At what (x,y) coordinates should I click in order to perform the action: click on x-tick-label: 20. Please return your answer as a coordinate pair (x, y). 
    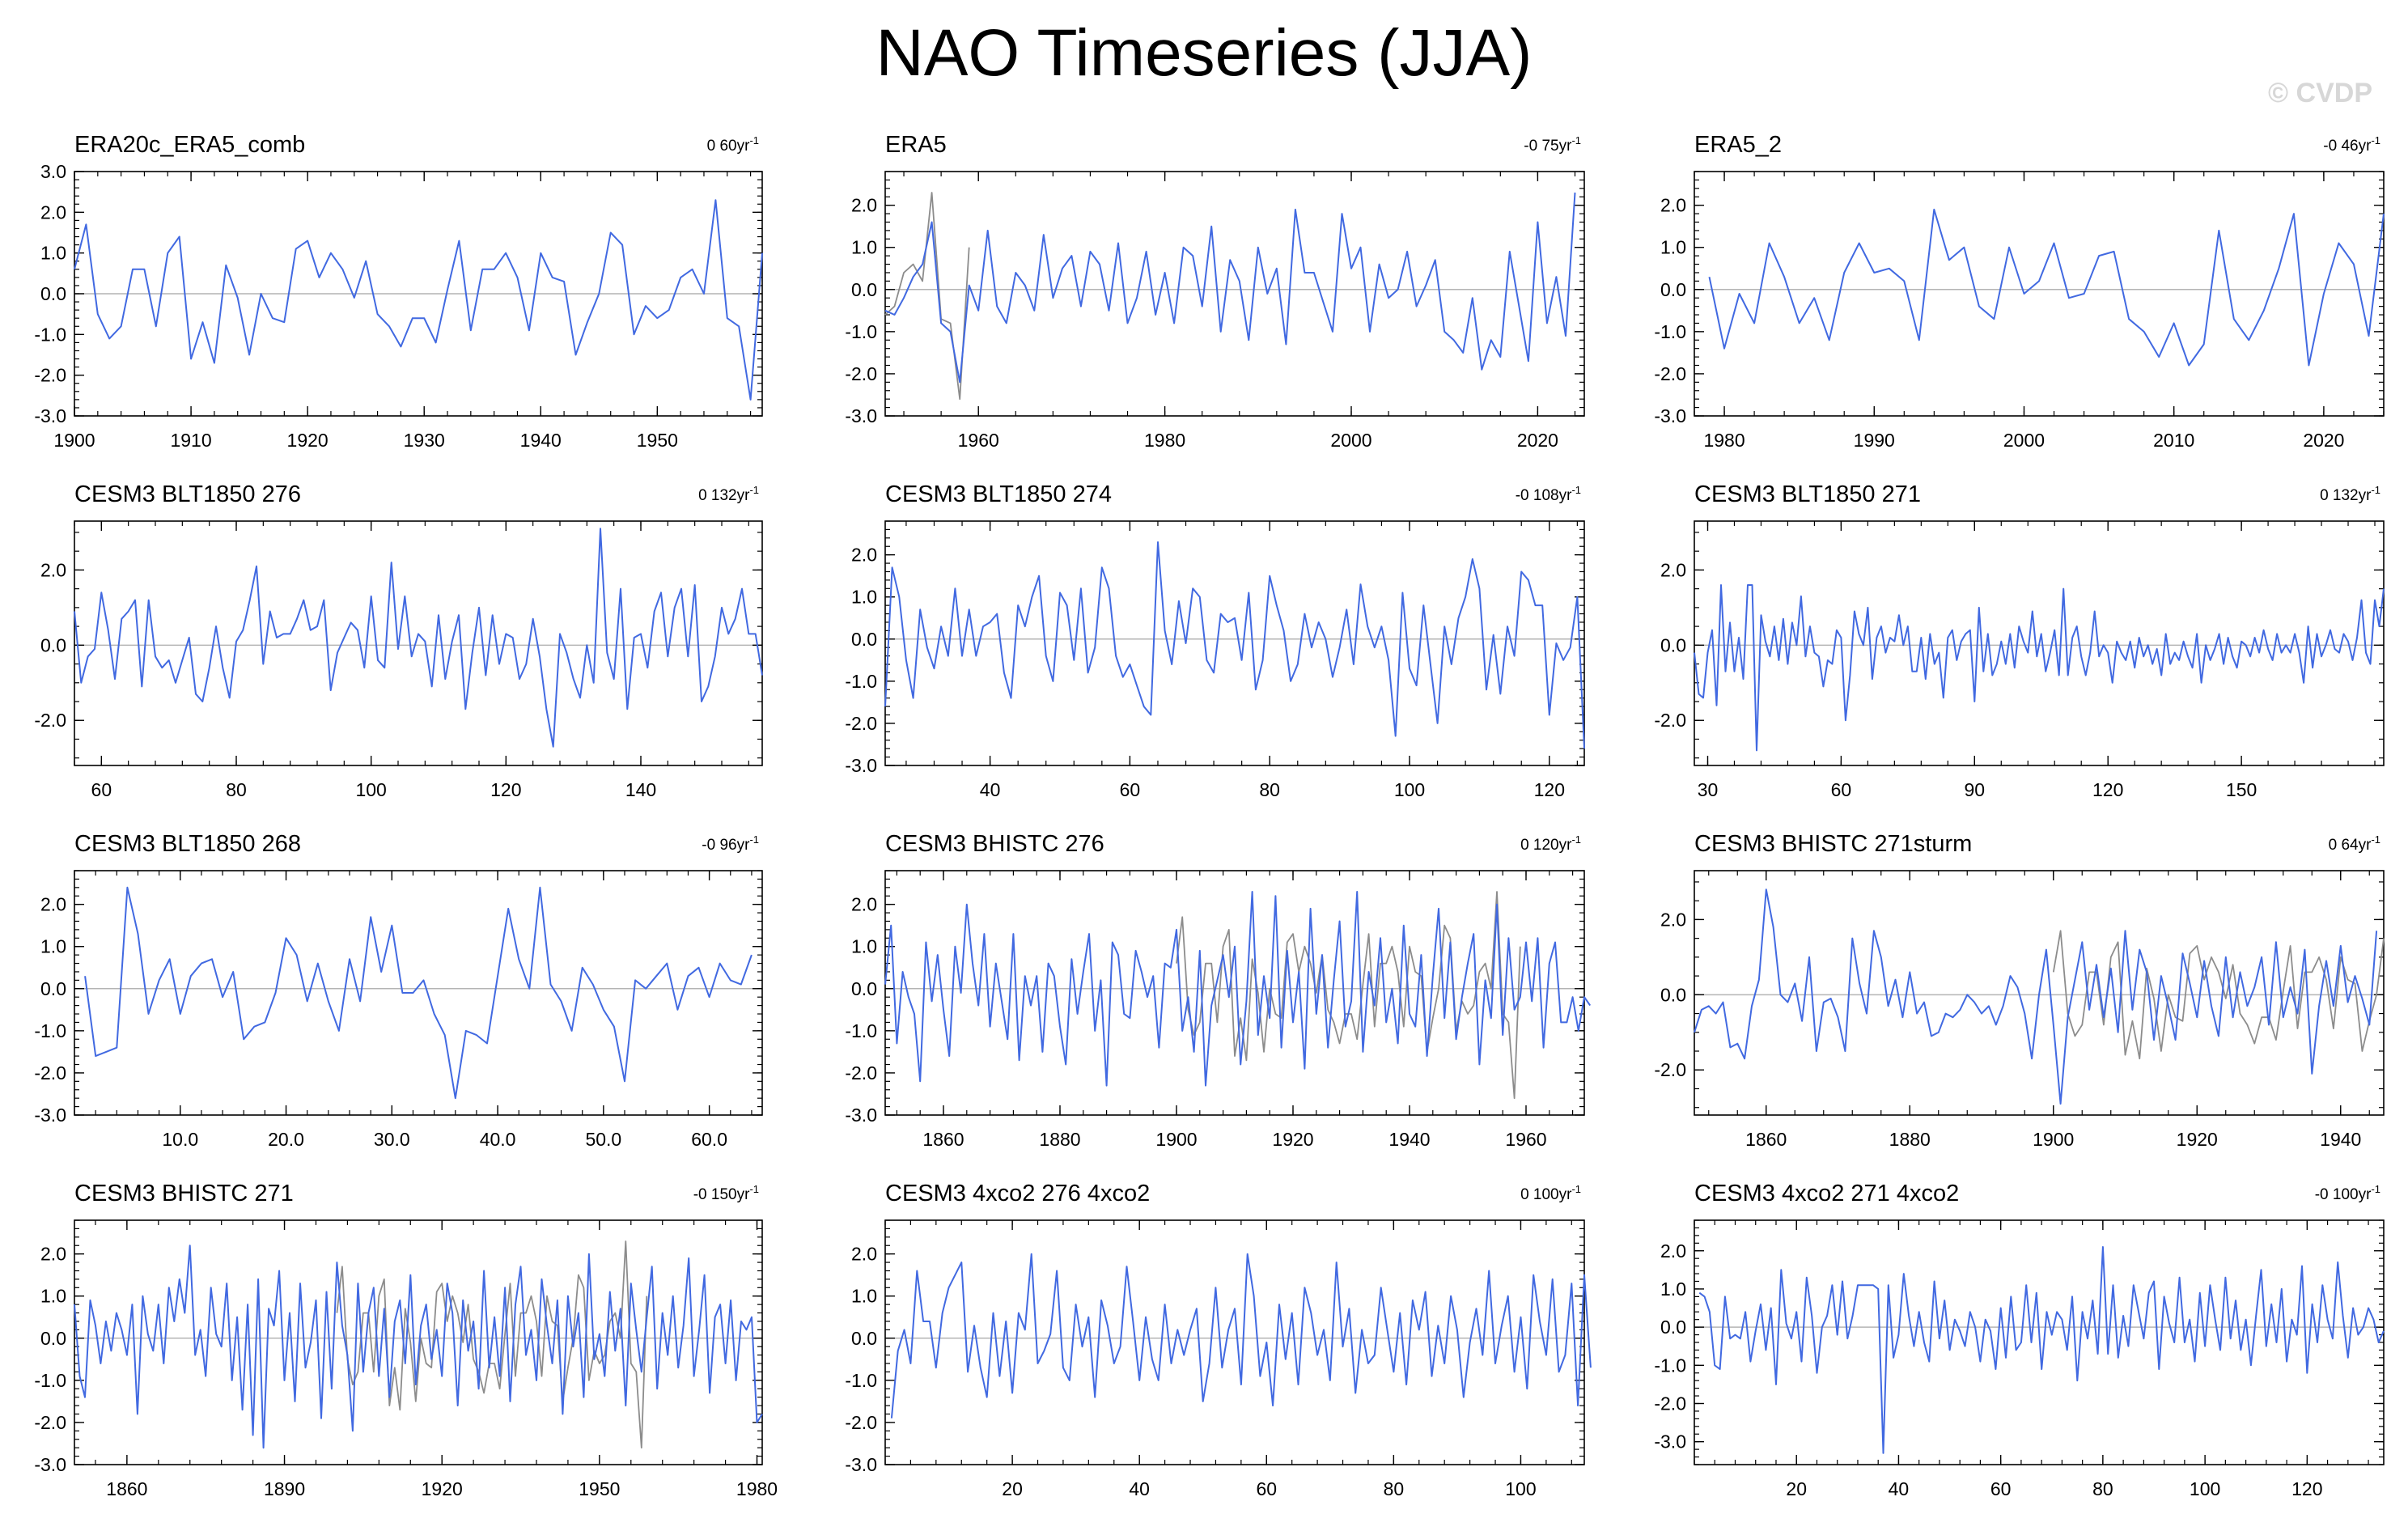
    Looking at the image, I should click on (1013, 1488).